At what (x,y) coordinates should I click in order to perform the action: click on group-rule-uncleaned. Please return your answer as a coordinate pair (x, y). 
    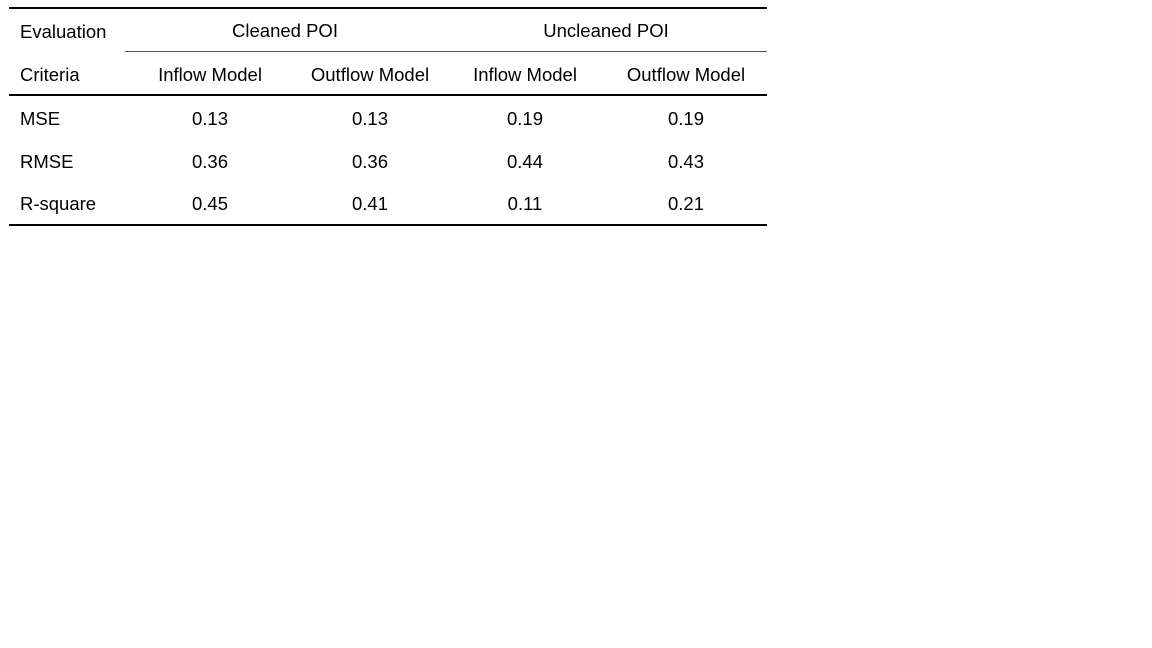
    Looking at the image, I should click on (606, 51).